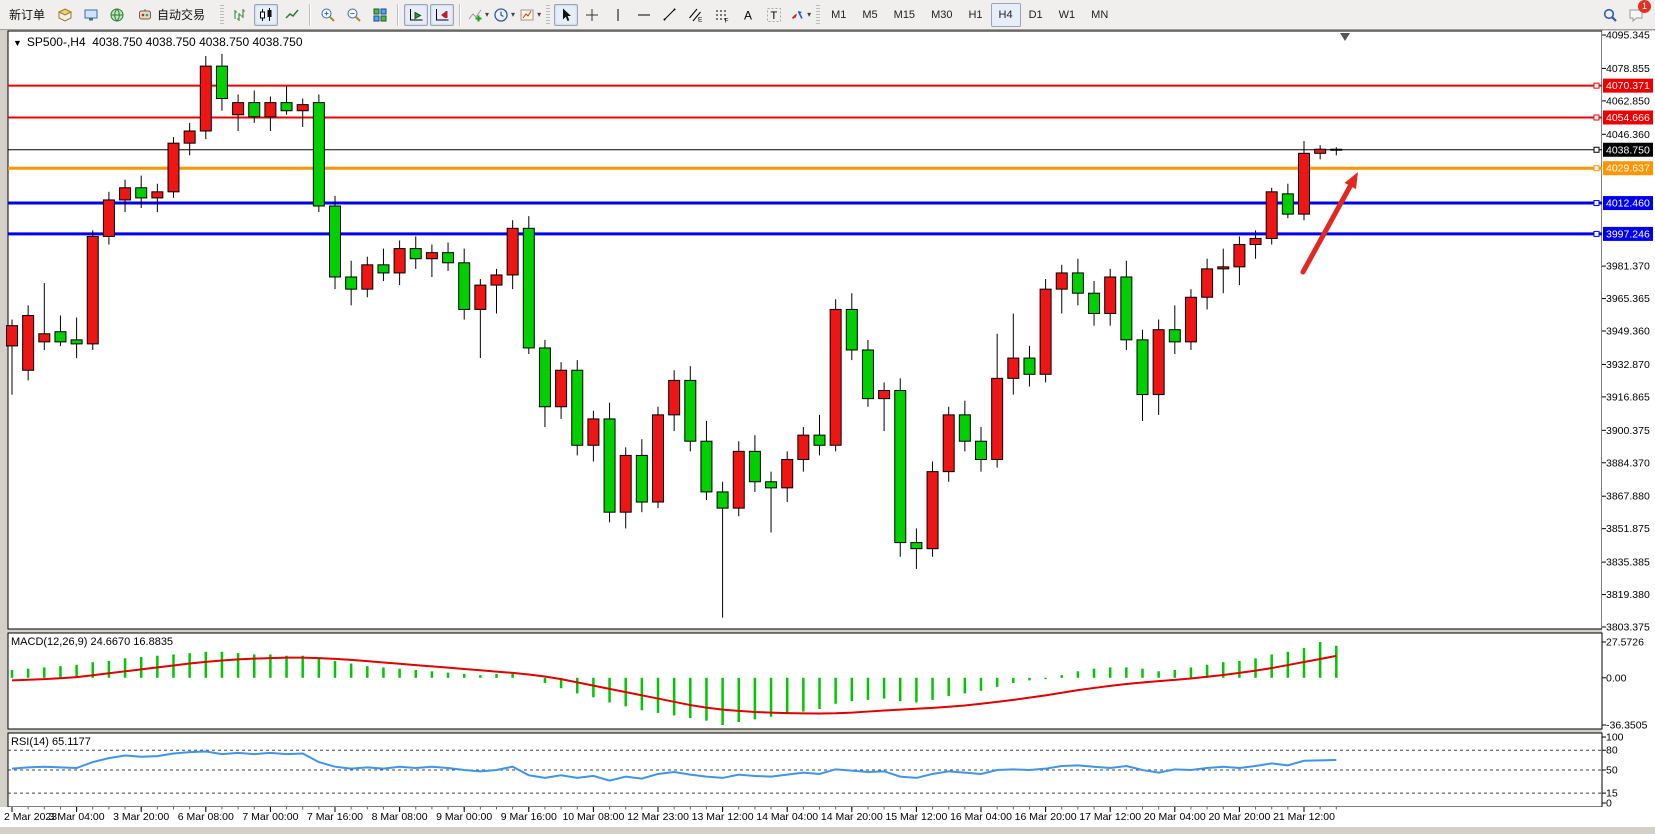  What do you see at coordinates (1327, 227) in the screenshot?
I see `trend-arrow-line` at bounding box center [1327, 227].